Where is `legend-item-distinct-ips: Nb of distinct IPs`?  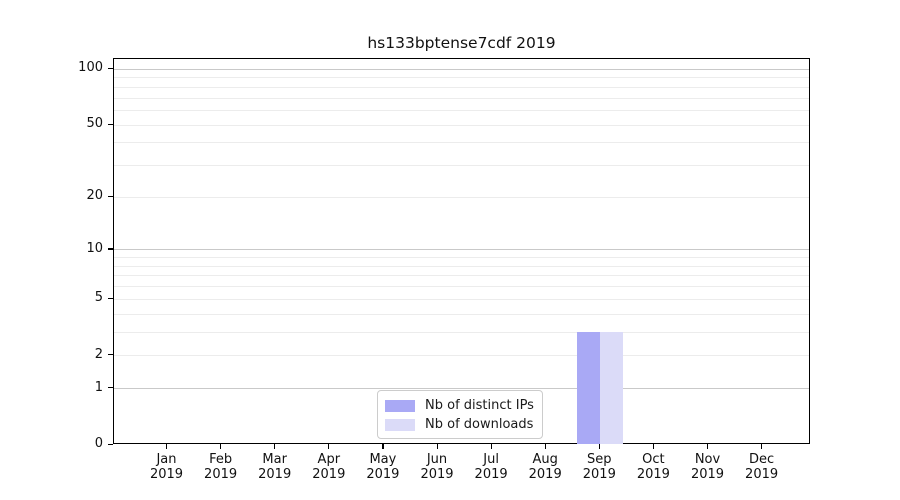 legend-item-distinct-ips: Nb of distinct IPs is located at coordinates (459, 405).